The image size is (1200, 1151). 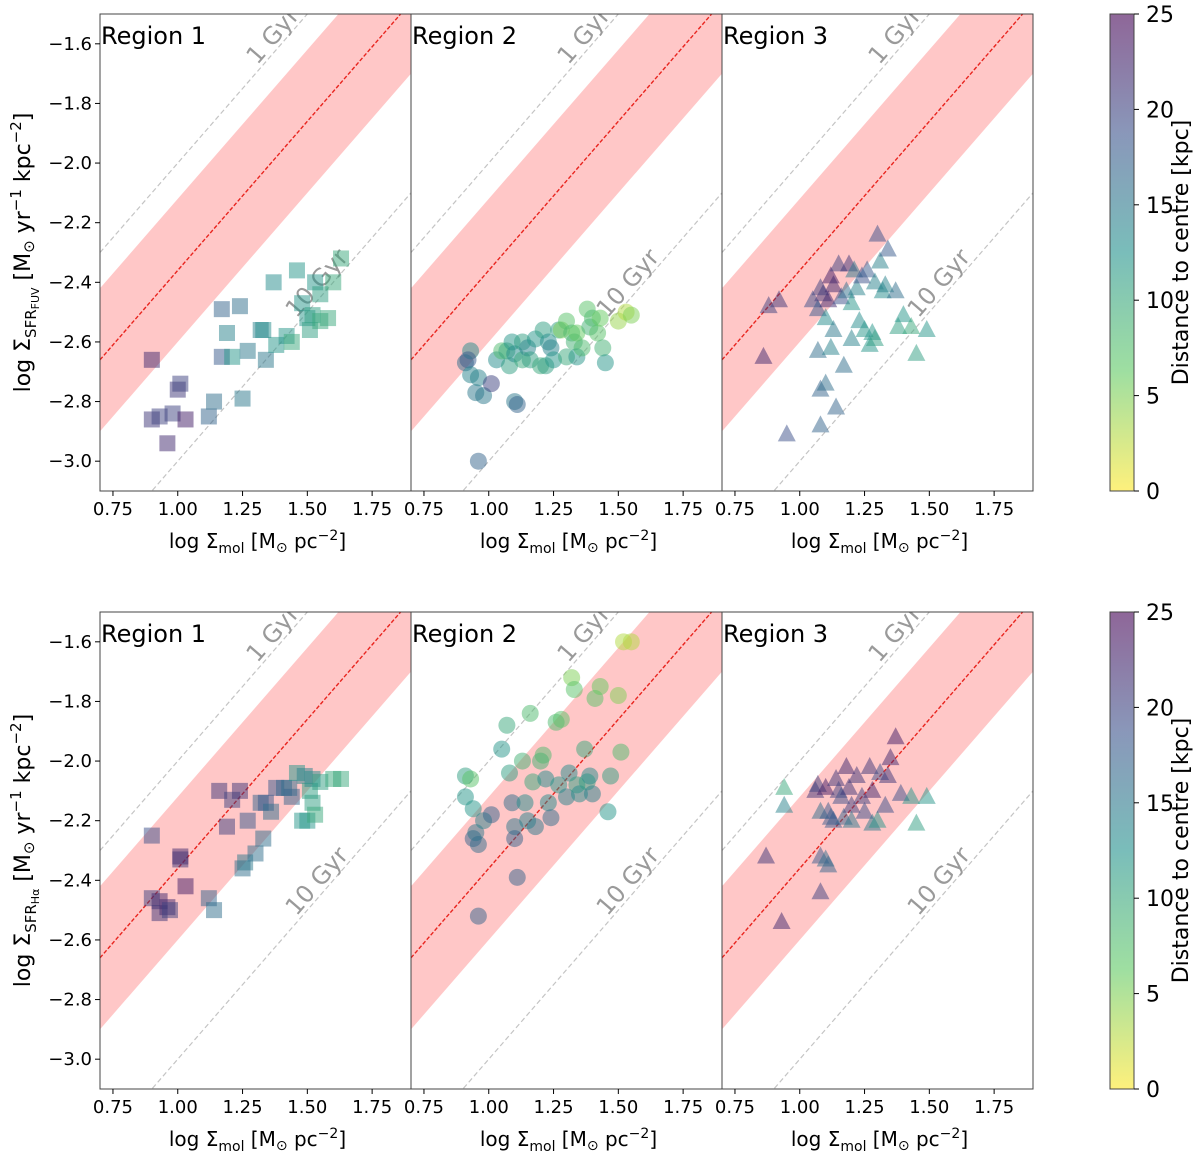 What do you see at coordinates (562, 187) in the screenshot?
I see `fit-line` at bounding box center [562, 187].